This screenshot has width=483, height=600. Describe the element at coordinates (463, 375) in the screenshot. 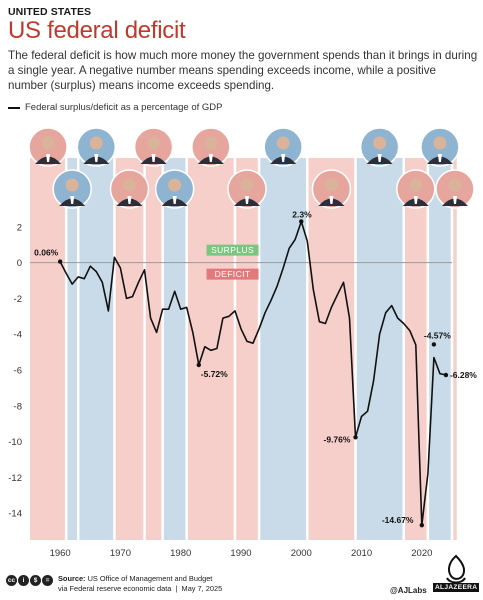

I see `annotation-label: -6.28%` at that location.